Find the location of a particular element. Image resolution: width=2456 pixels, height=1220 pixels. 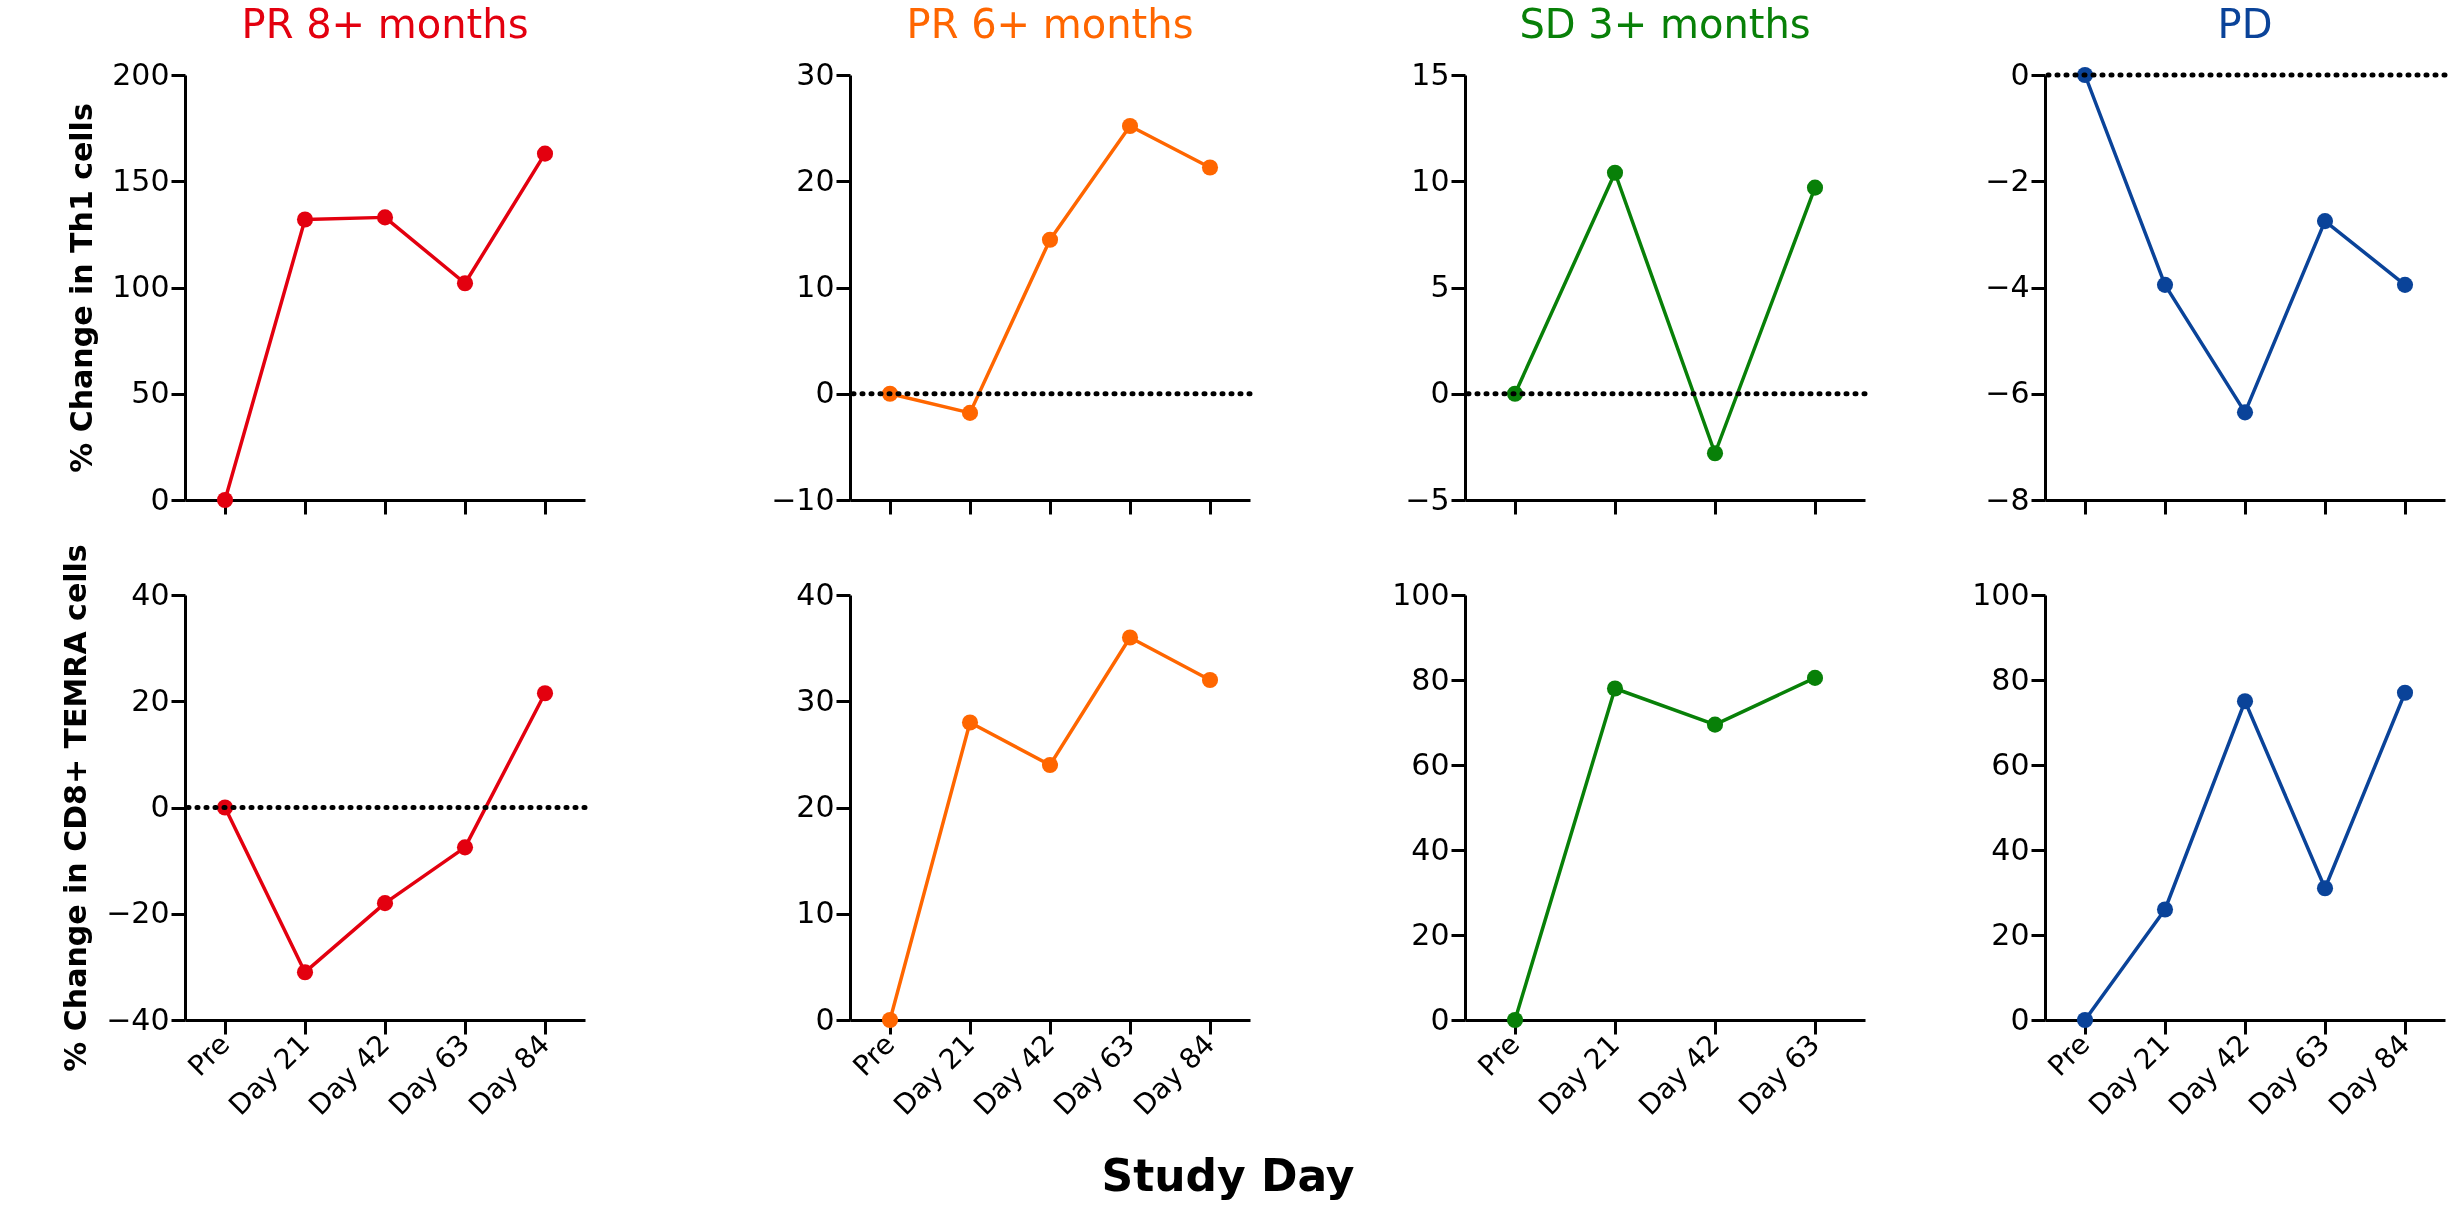

y-axis-title: % Change in Th1 cells is located at coordinates (82, 288).